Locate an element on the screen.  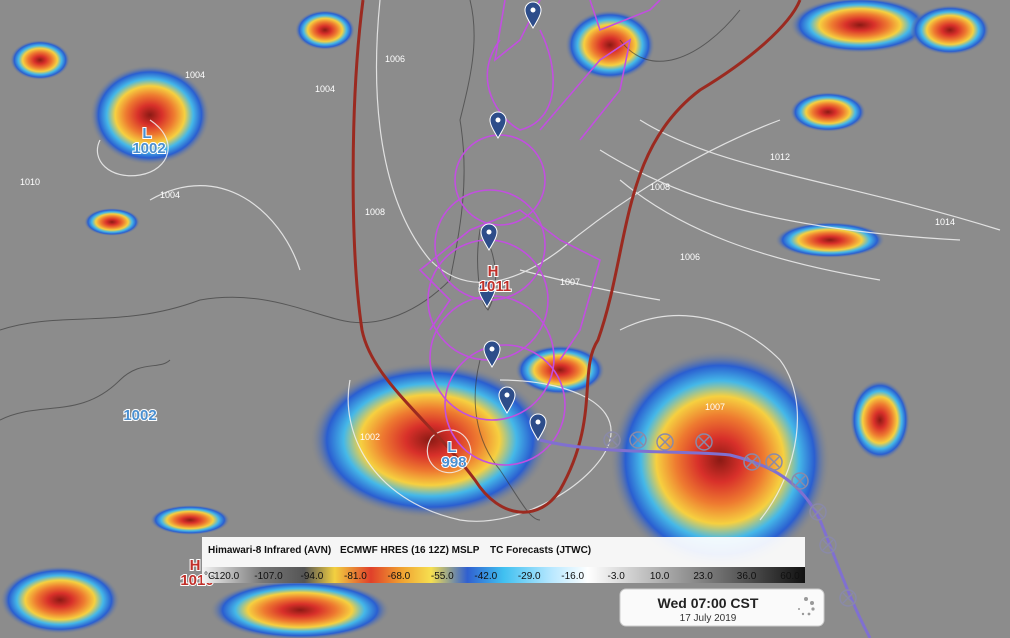
pressure-center-letter: L is located at coordinates (451, 447).